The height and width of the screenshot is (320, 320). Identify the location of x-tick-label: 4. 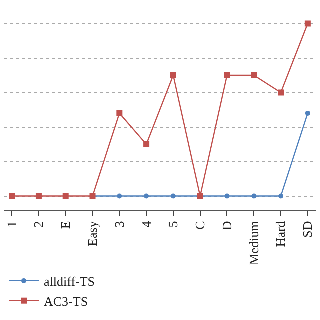
(146, 224).